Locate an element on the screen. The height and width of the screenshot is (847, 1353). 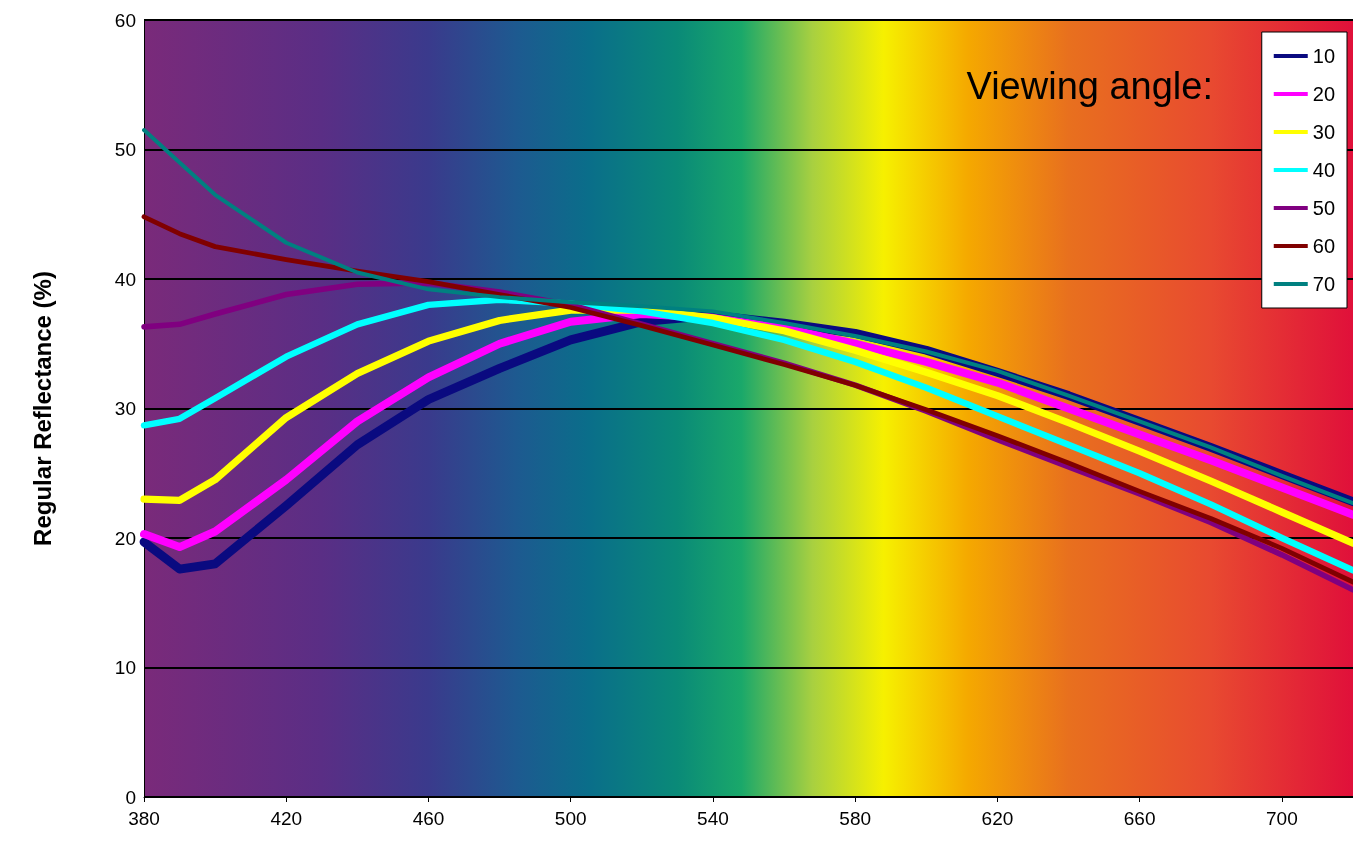
legend-label: 60 is located at coordinates (1323, 246).